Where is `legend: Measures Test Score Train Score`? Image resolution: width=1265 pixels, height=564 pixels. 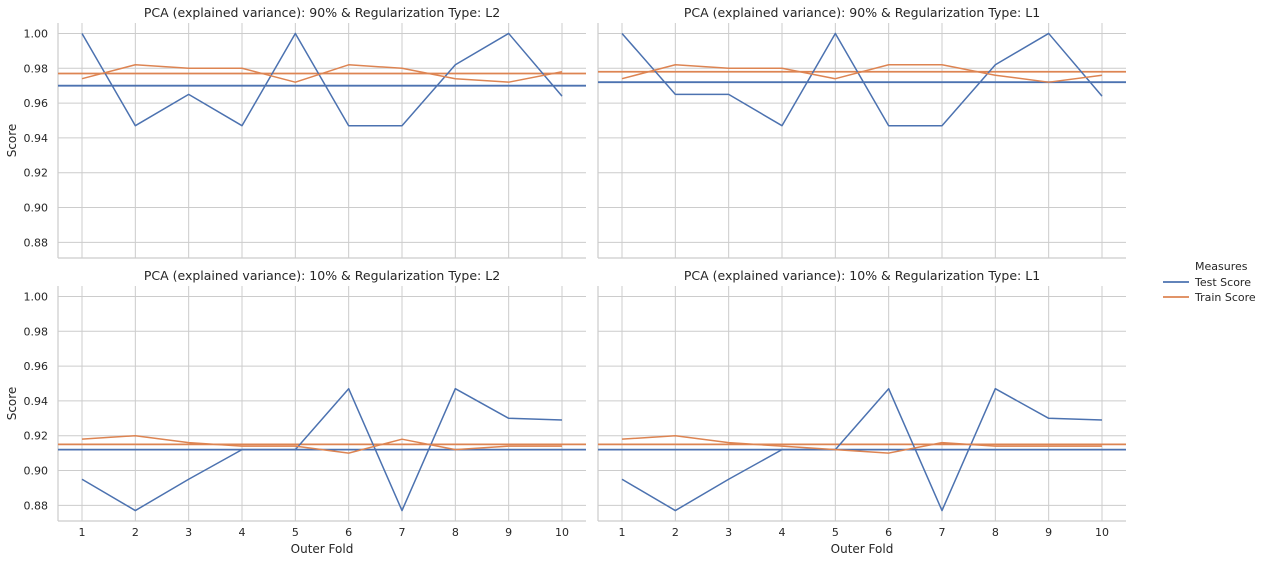 legend: Measures Test Score Train Score is located at coordinates (1209, 282).